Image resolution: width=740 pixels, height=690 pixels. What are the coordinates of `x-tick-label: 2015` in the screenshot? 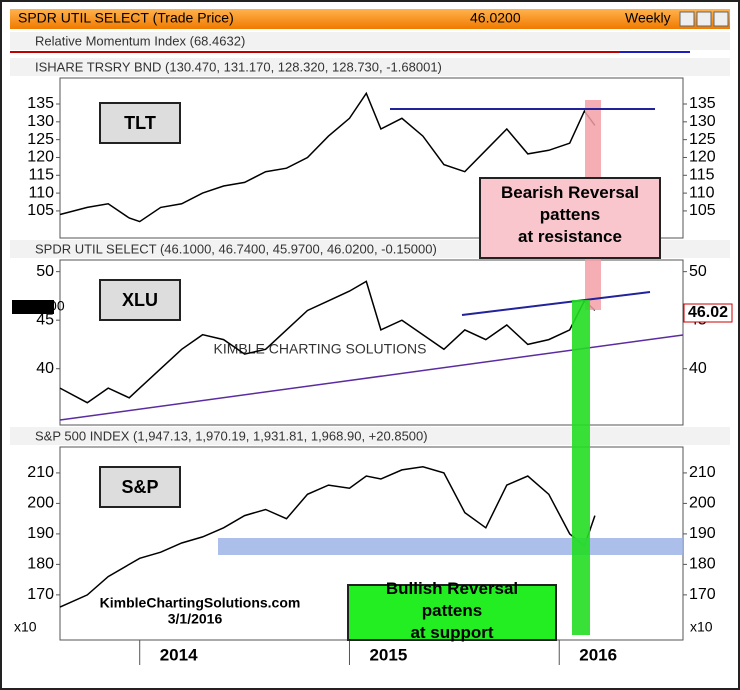 It's located at (388, 654).